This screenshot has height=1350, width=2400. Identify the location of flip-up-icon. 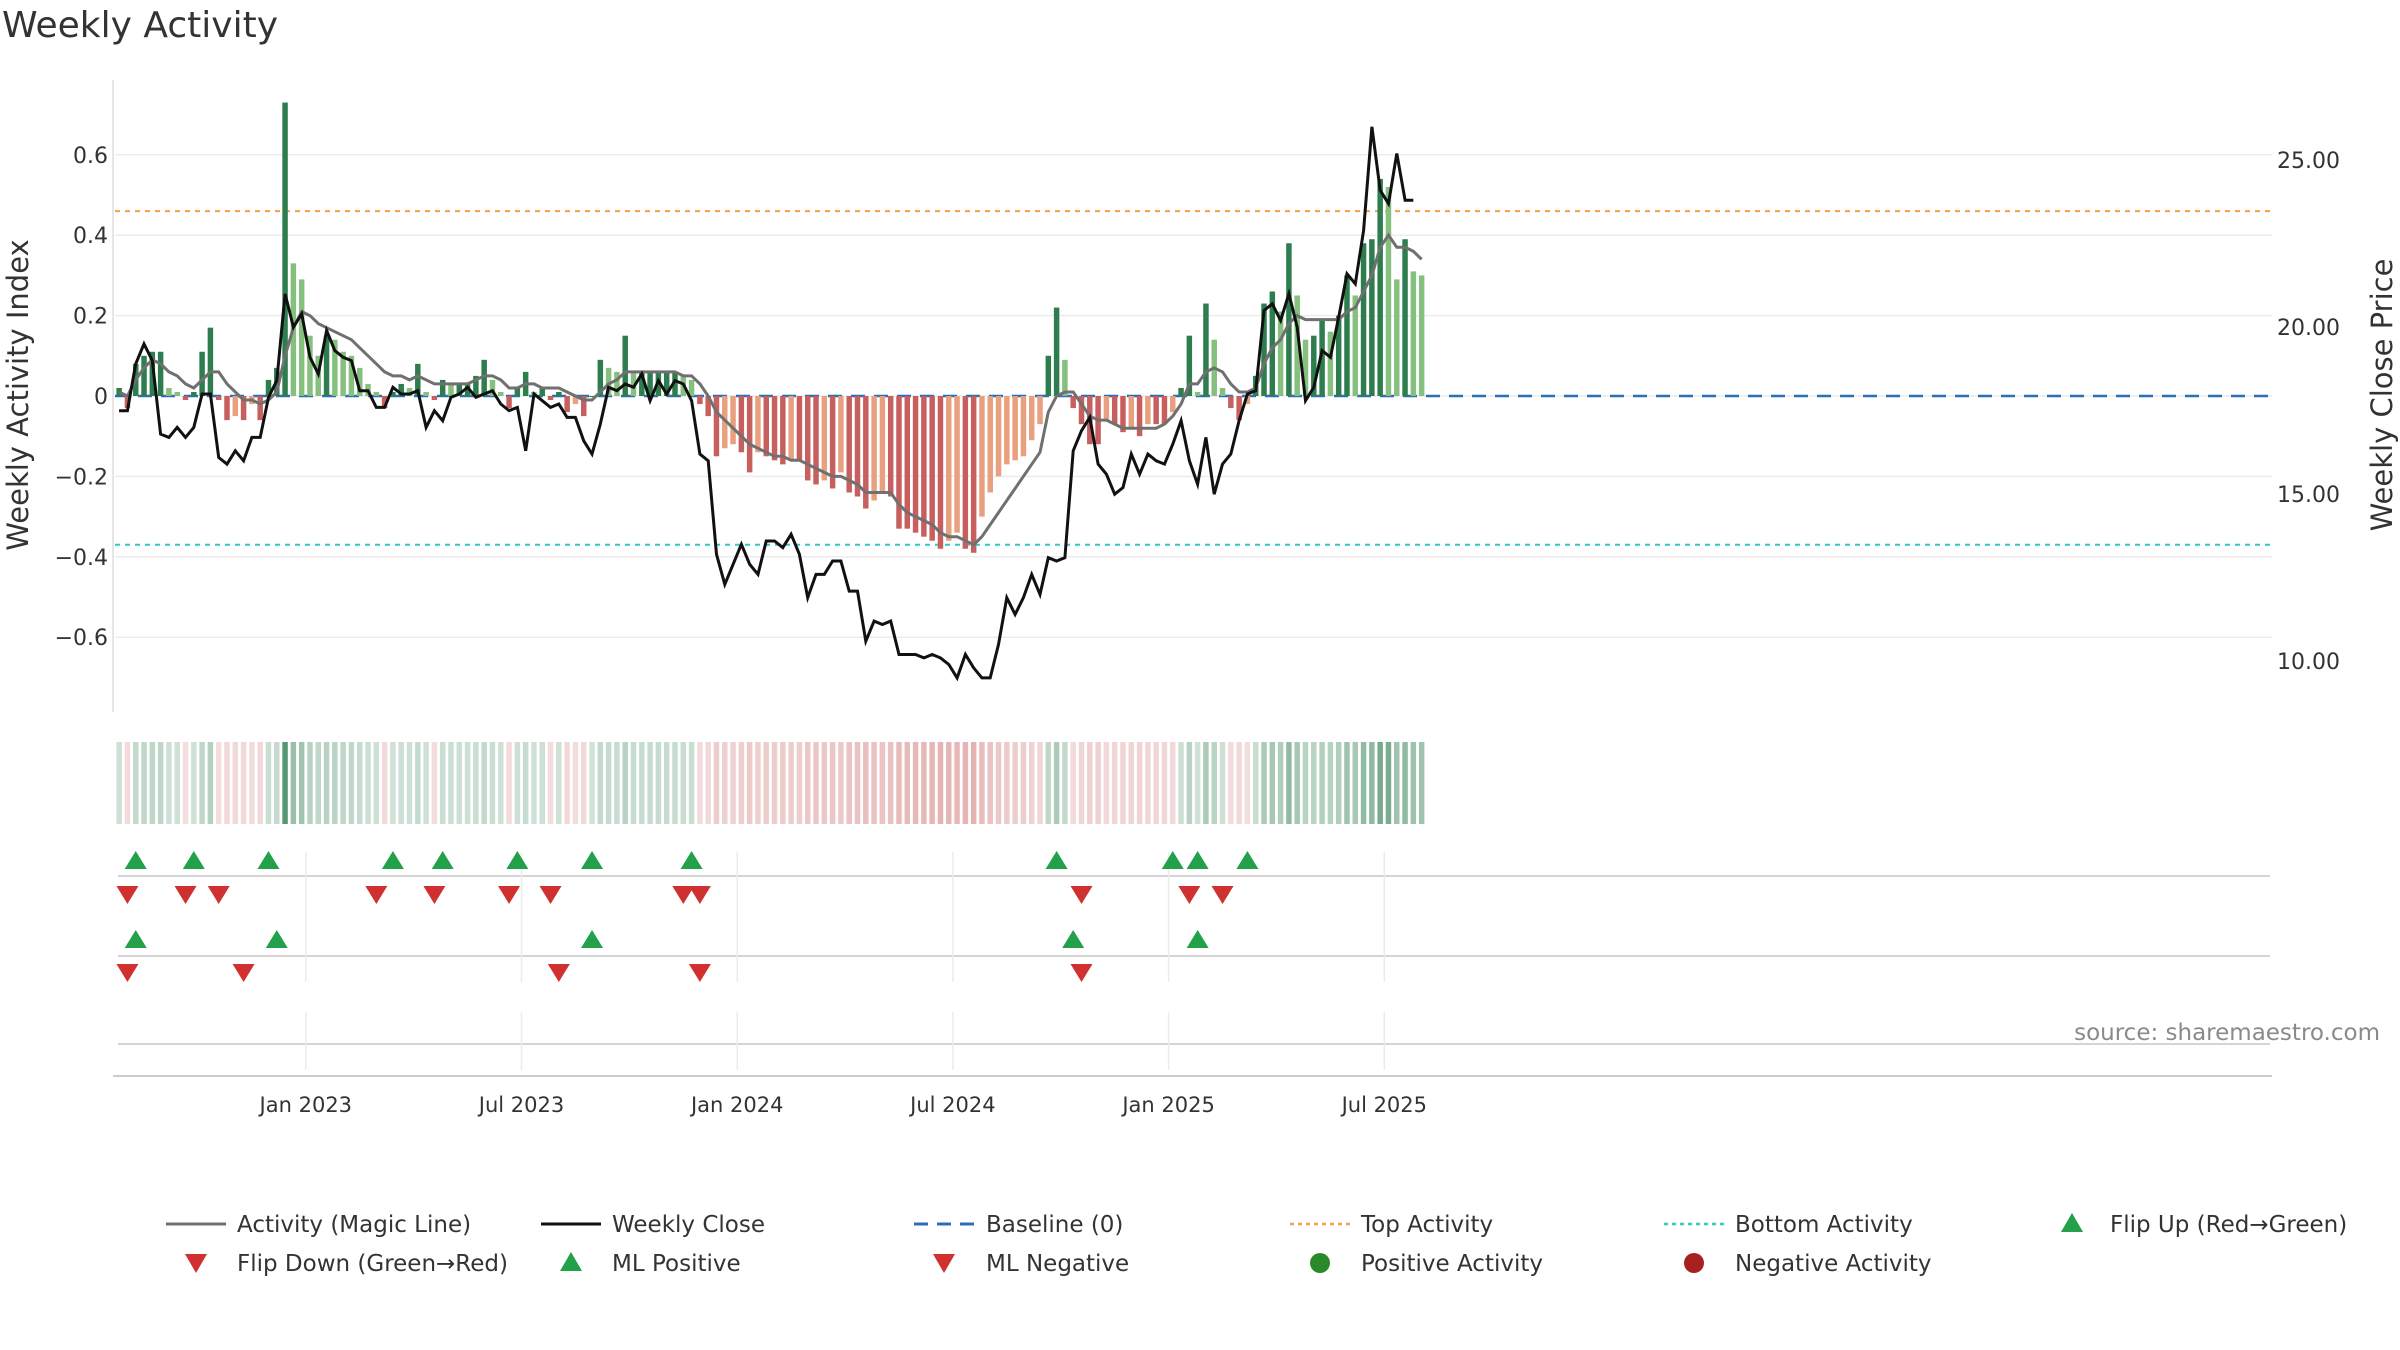
(2072, 1222).